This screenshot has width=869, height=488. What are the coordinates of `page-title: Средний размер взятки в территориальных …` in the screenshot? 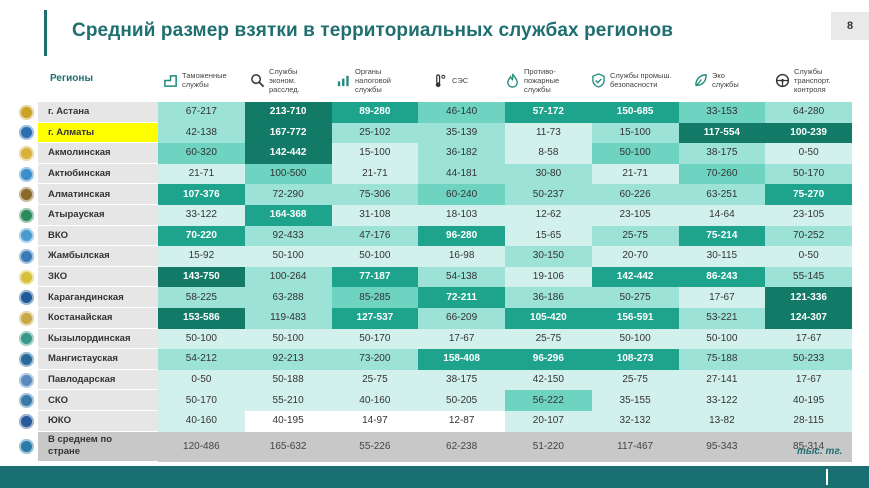 It's located at (373, 30).